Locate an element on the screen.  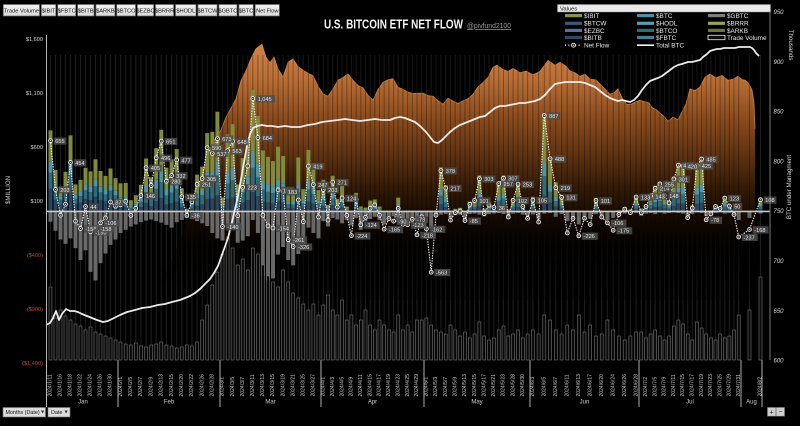
svg-text: -154 is located at coordinates (283, 229).